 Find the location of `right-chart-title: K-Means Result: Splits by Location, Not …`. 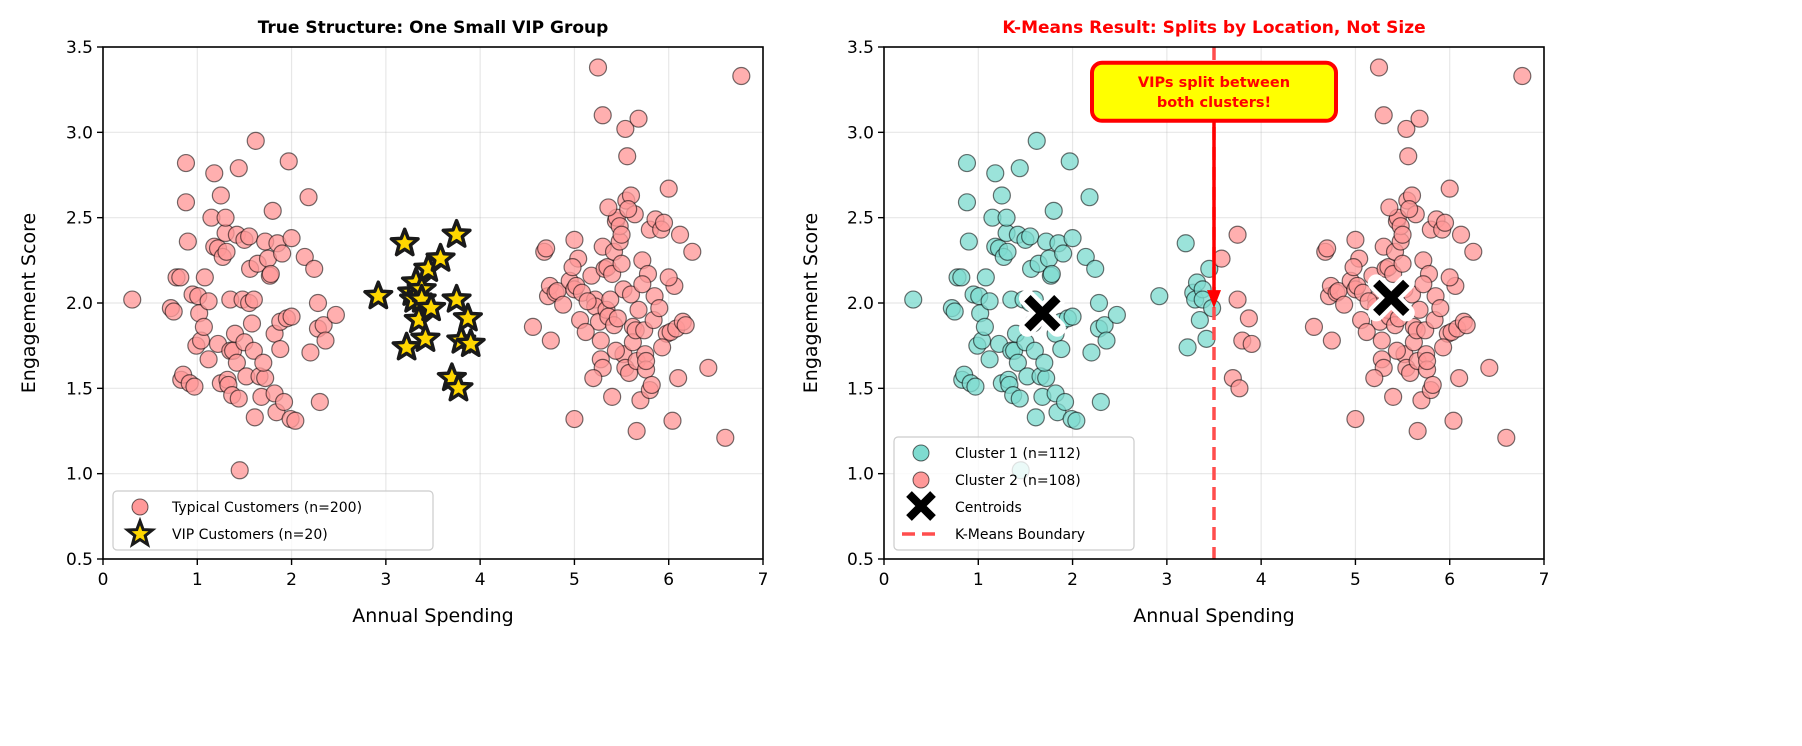

right-chart-title: K-Means Result: Splits by Location, Not … is located at coordinates (1213, 28).